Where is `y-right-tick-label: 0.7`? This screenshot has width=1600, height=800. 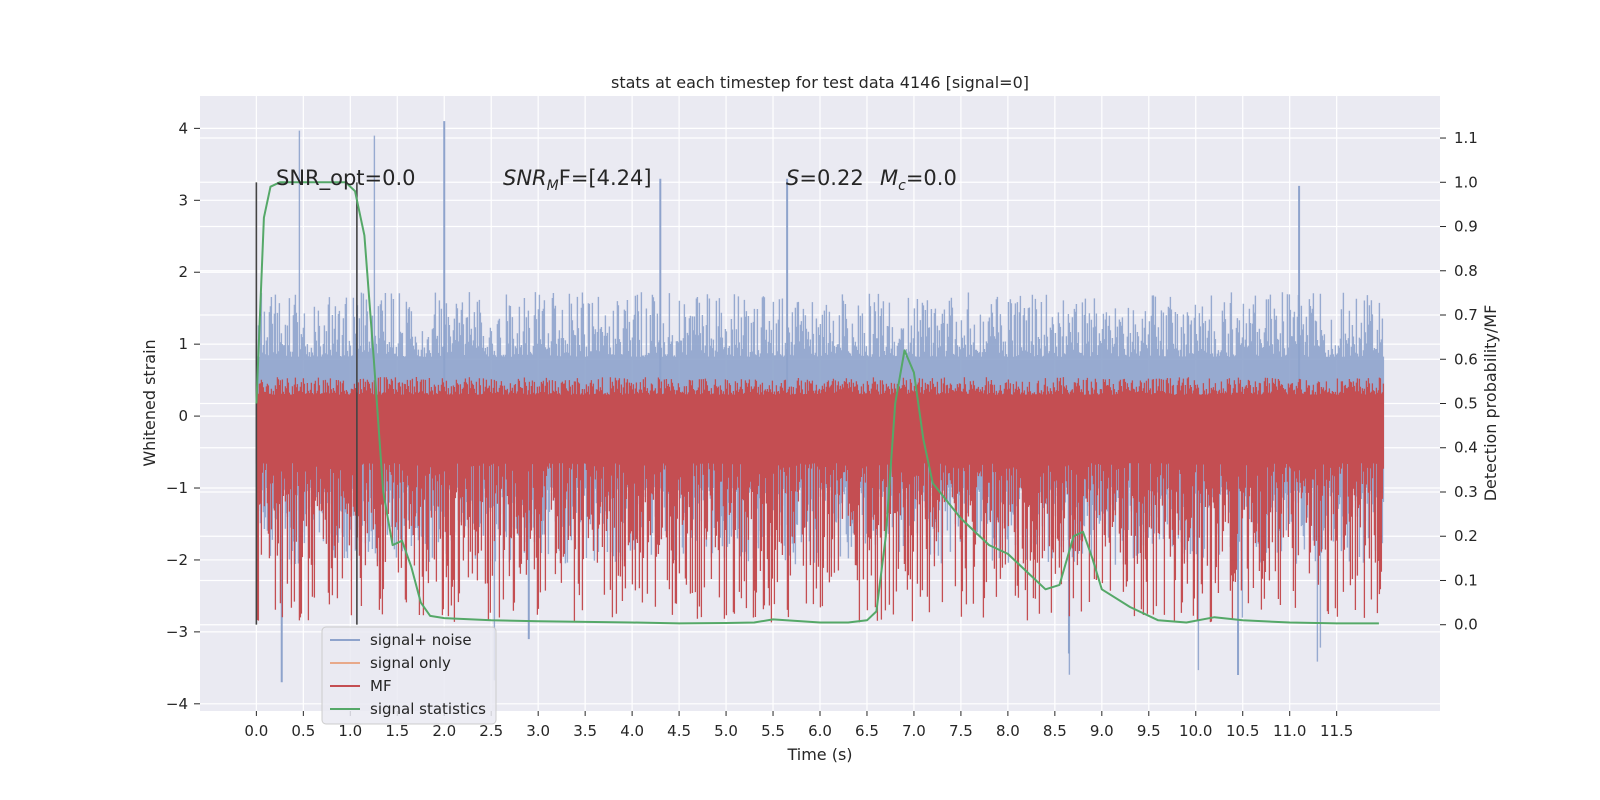
y-right-tick-label: 0.7 is located at coordinates (1466, 315).